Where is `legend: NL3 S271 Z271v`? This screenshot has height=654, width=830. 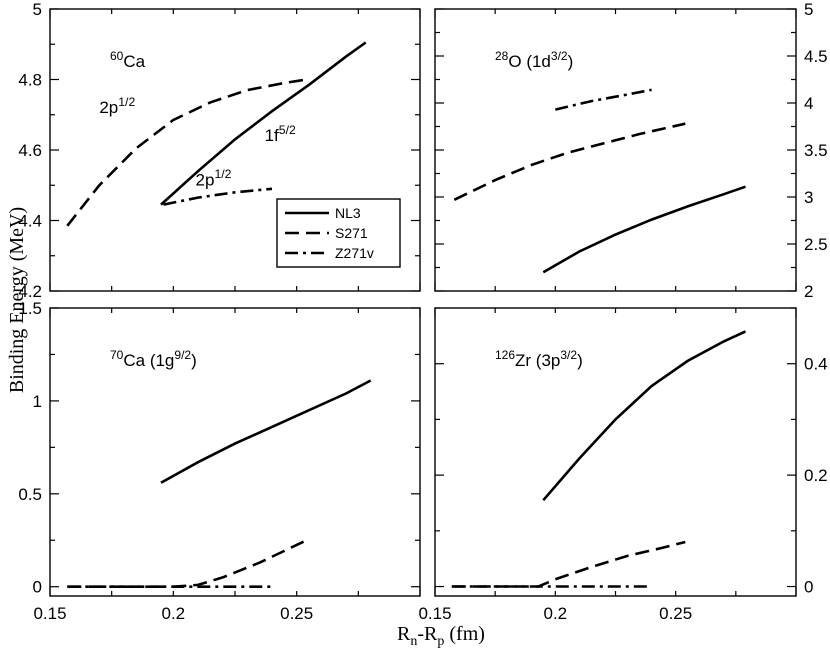 legend: NL3 S271 Z271v is located at coordinates (338, 233).